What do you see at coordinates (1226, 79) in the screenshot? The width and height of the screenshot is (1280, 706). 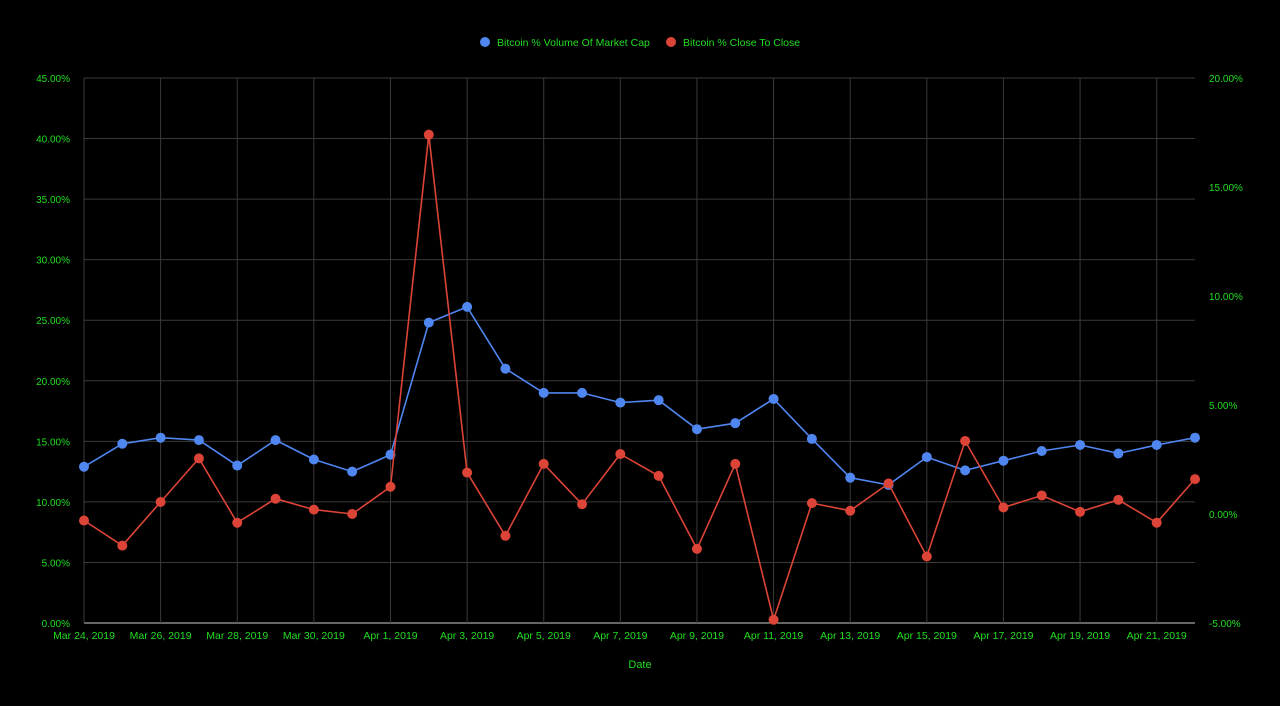 I see `y-right-tick-label: 20.00%` at bounding box center [1226, 79].